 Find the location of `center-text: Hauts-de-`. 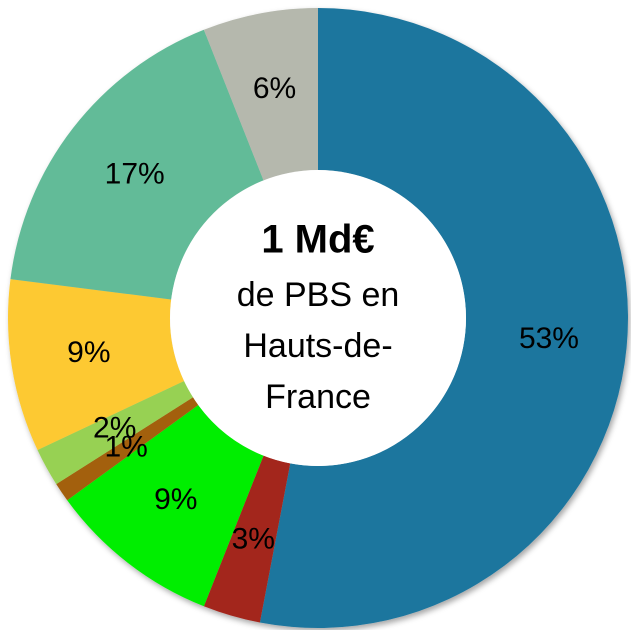

center-text: Hauts-de- is located at coordinates (317, 346).